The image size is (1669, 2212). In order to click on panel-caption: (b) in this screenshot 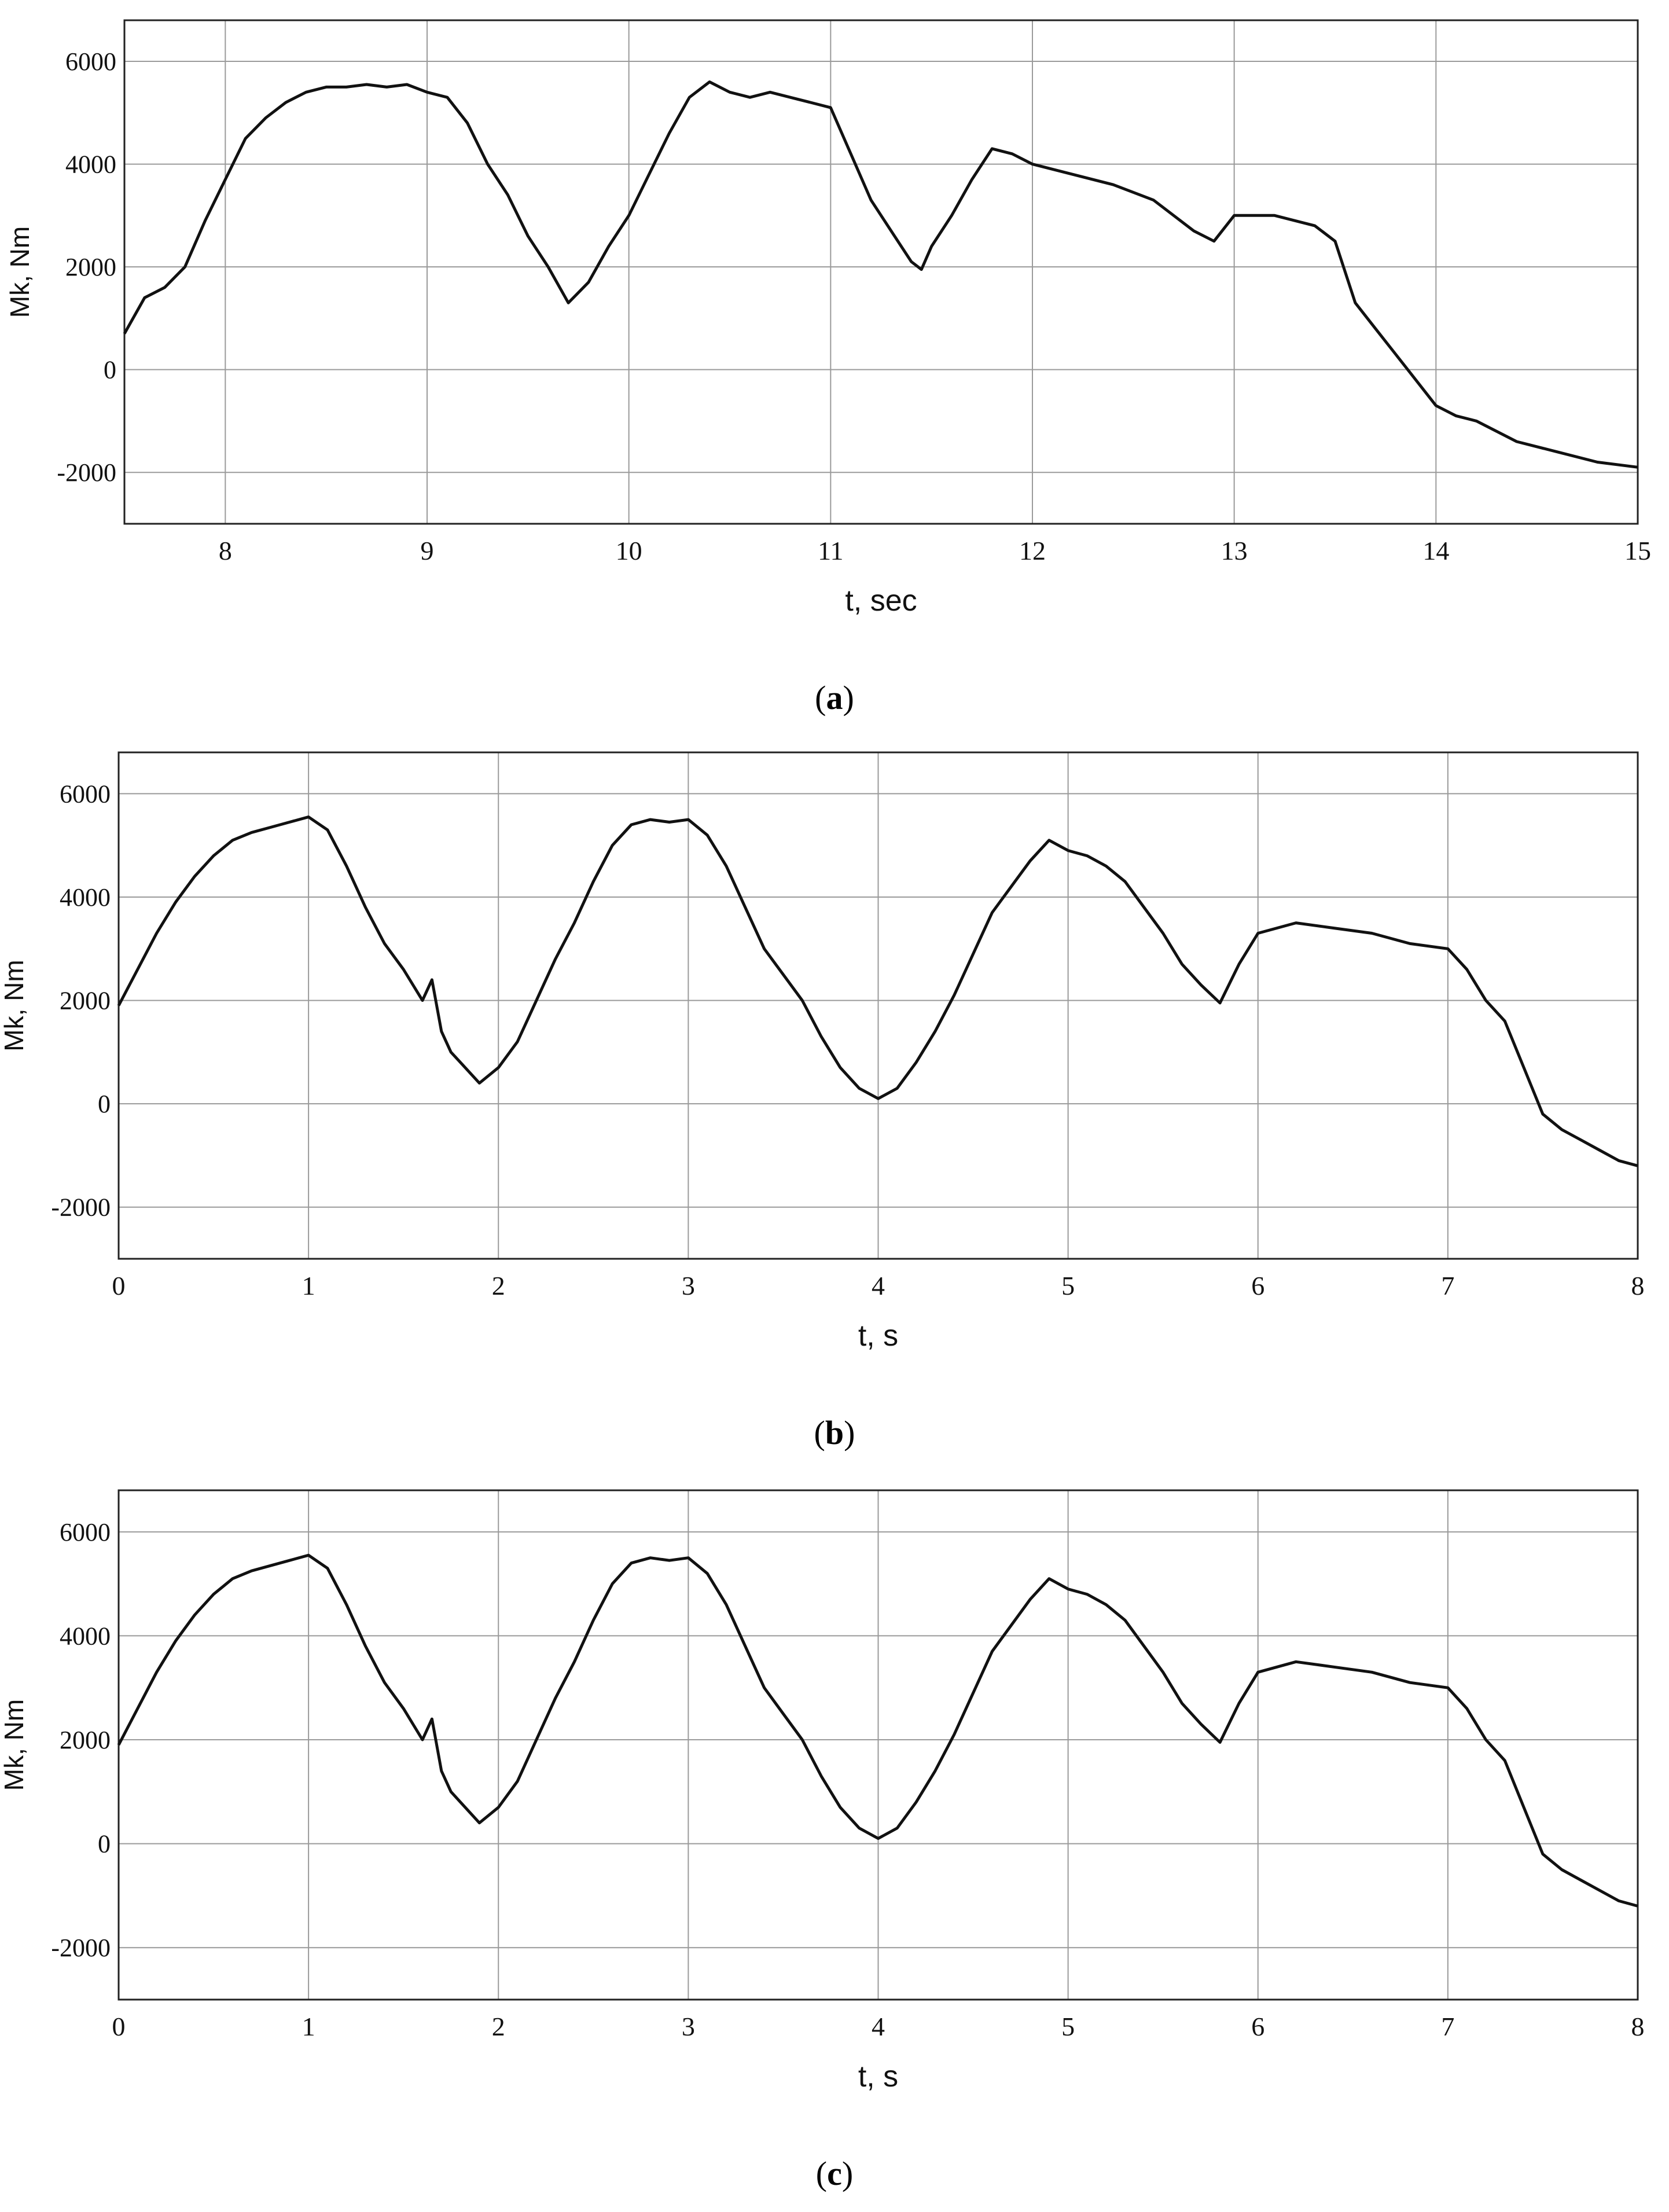, I will do `click(834, 1433)`.